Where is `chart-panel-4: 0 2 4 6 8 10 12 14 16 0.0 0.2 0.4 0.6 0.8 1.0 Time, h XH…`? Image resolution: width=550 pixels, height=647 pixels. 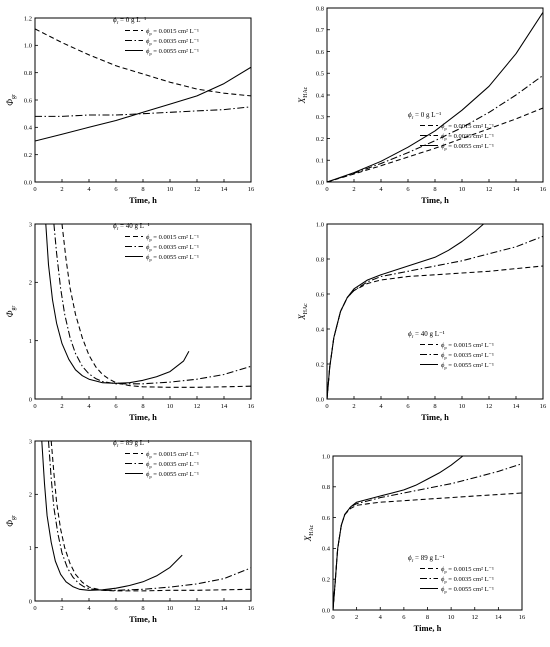
chart-panel-4: 0 2 4 6 8 10 12 14 16 0.0 0.2 0.4 0.6 0.8 1.0 Time, h XH… is located at coordinates (422, 321).